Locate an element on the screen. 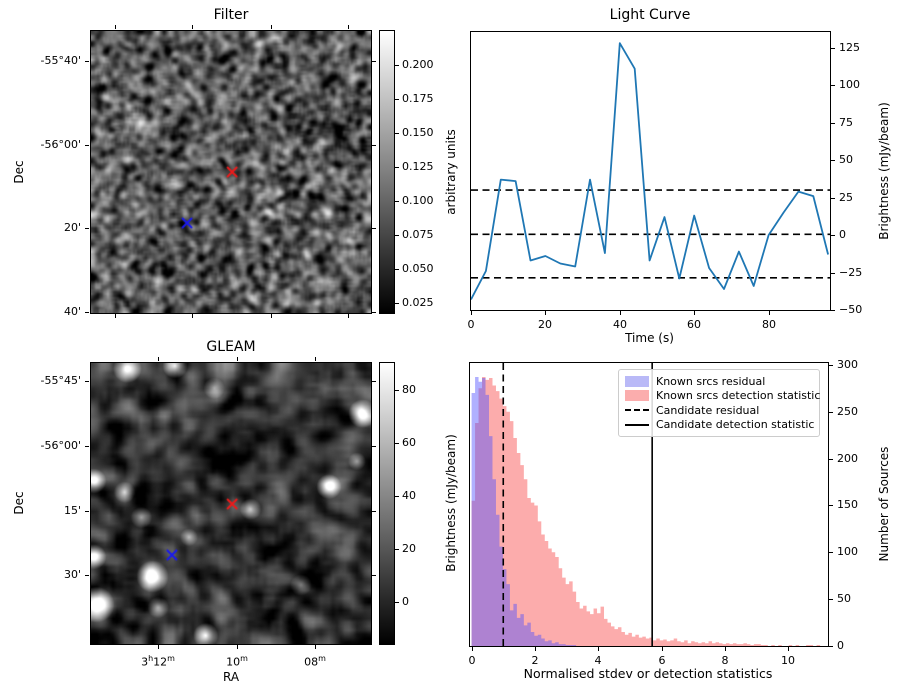 This screenshot has width=898, height=699. colorbar-tick-label: 0.075 is located at coordinates (418, 234).